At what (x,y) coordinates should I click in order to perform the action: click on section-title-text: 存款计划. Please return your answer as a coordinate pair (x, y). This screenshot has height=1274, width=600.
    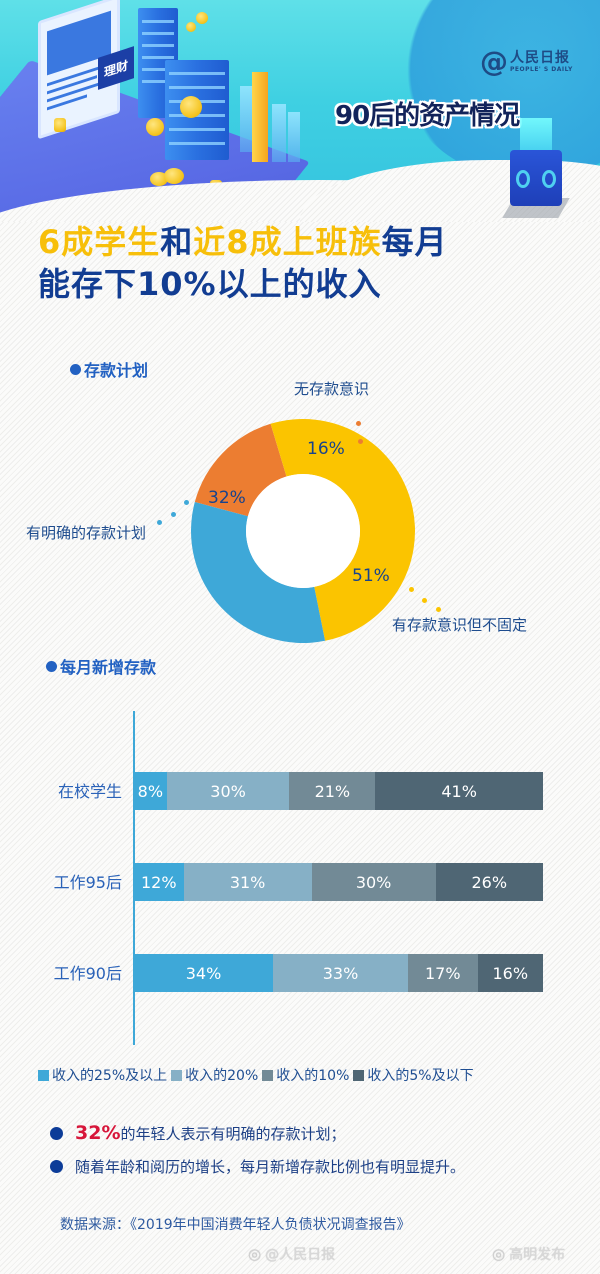
    Looking at the image, I should click on (116, 370).